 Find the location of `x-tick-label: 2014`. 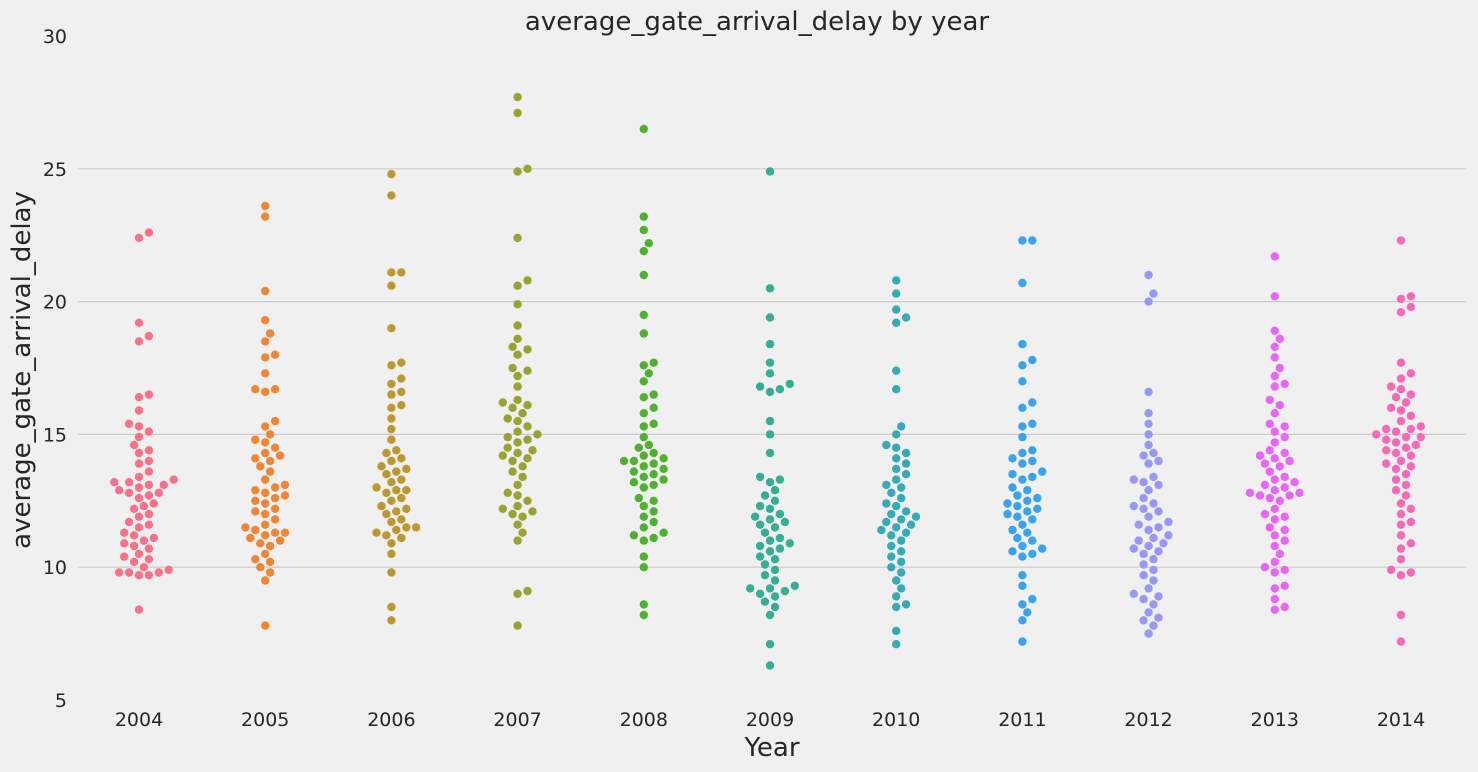

x-tick-label: 2014 is located at coordinates (1401, 720).